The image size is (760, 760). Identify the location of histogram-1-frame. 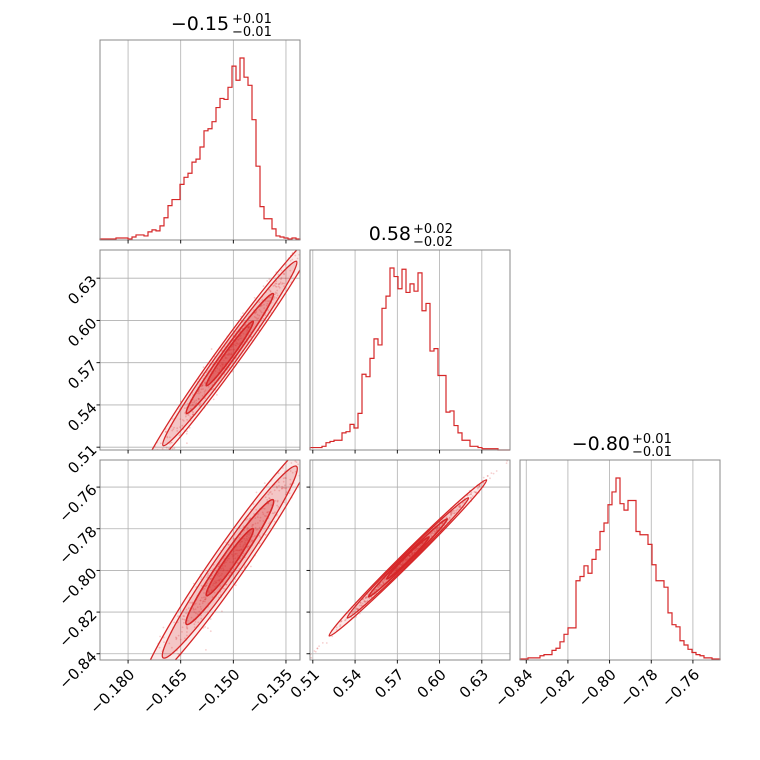
(410, 350).